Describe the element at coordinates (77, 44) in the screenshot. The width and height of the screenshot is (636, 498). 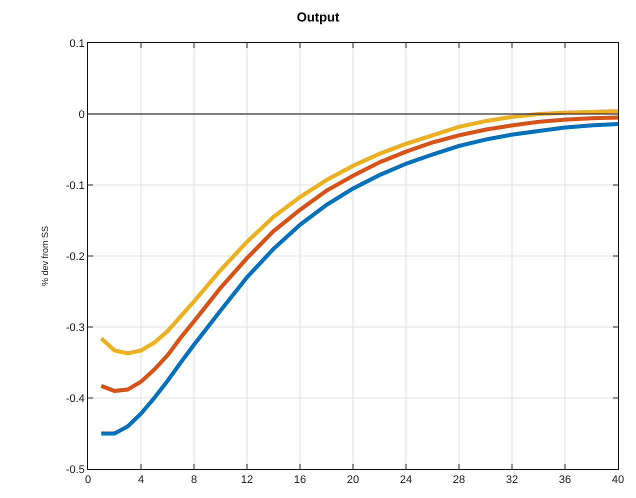
I see `y-tick-label: 0.1` at that location.